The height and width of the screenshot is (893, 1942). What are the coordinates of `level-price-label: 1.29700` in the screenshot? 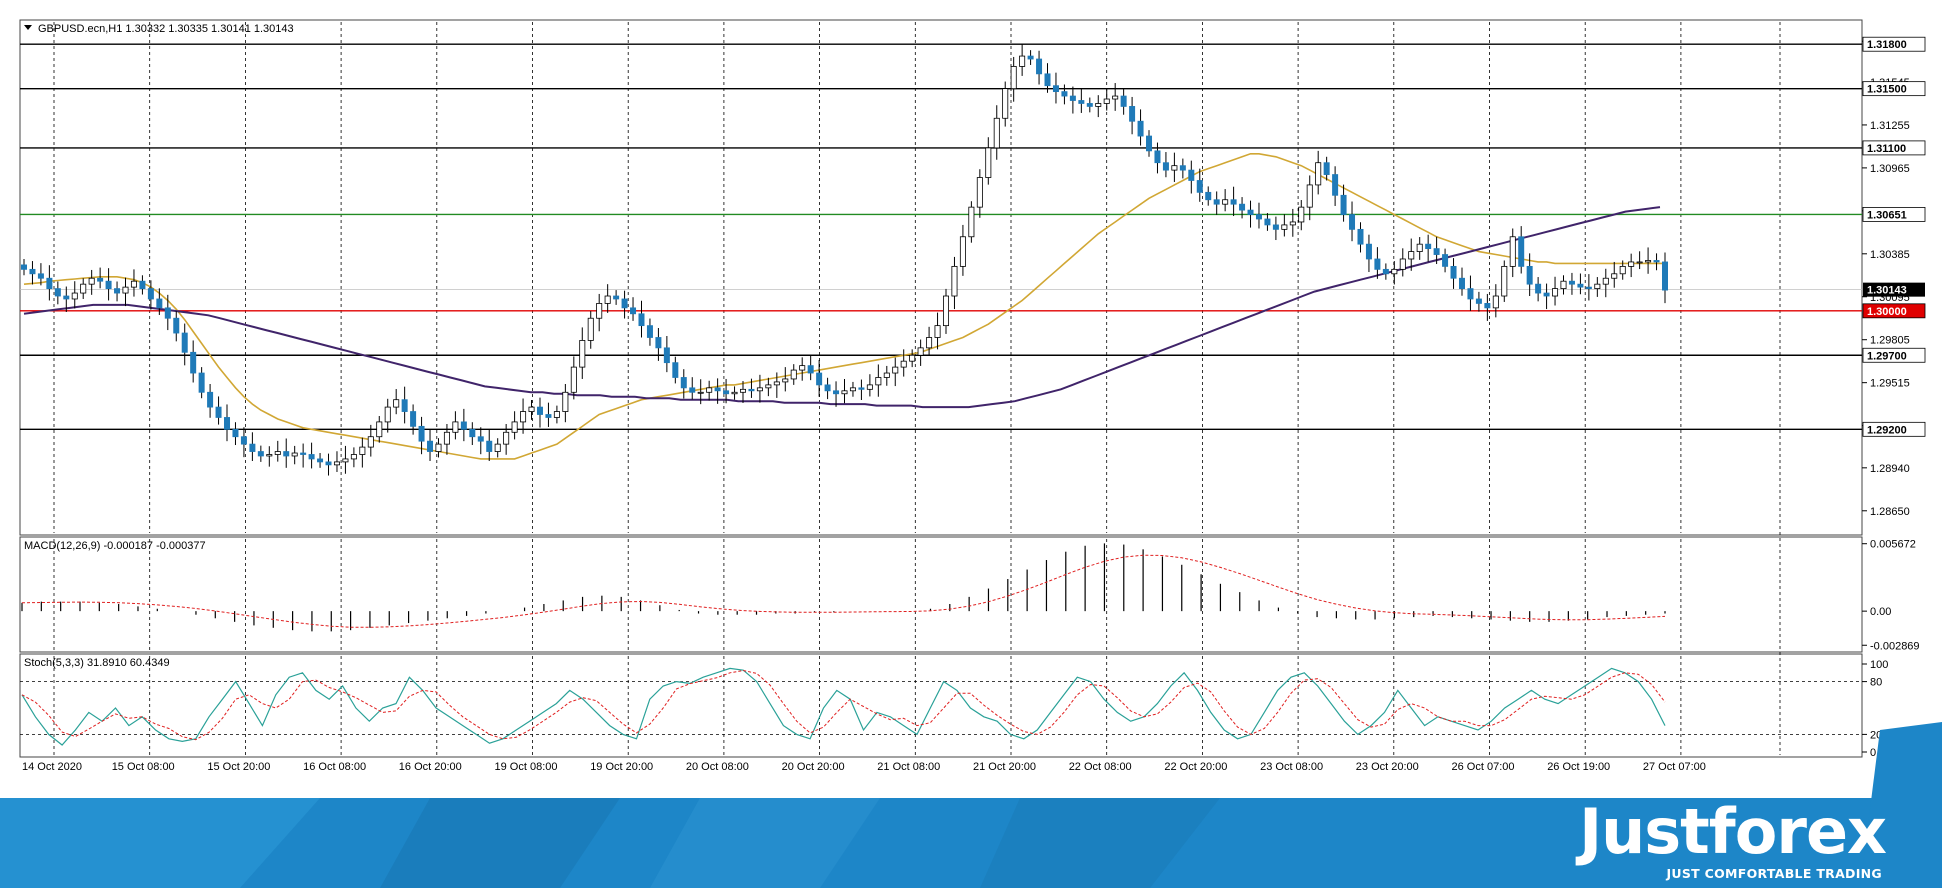 It's located at (1887, 356).